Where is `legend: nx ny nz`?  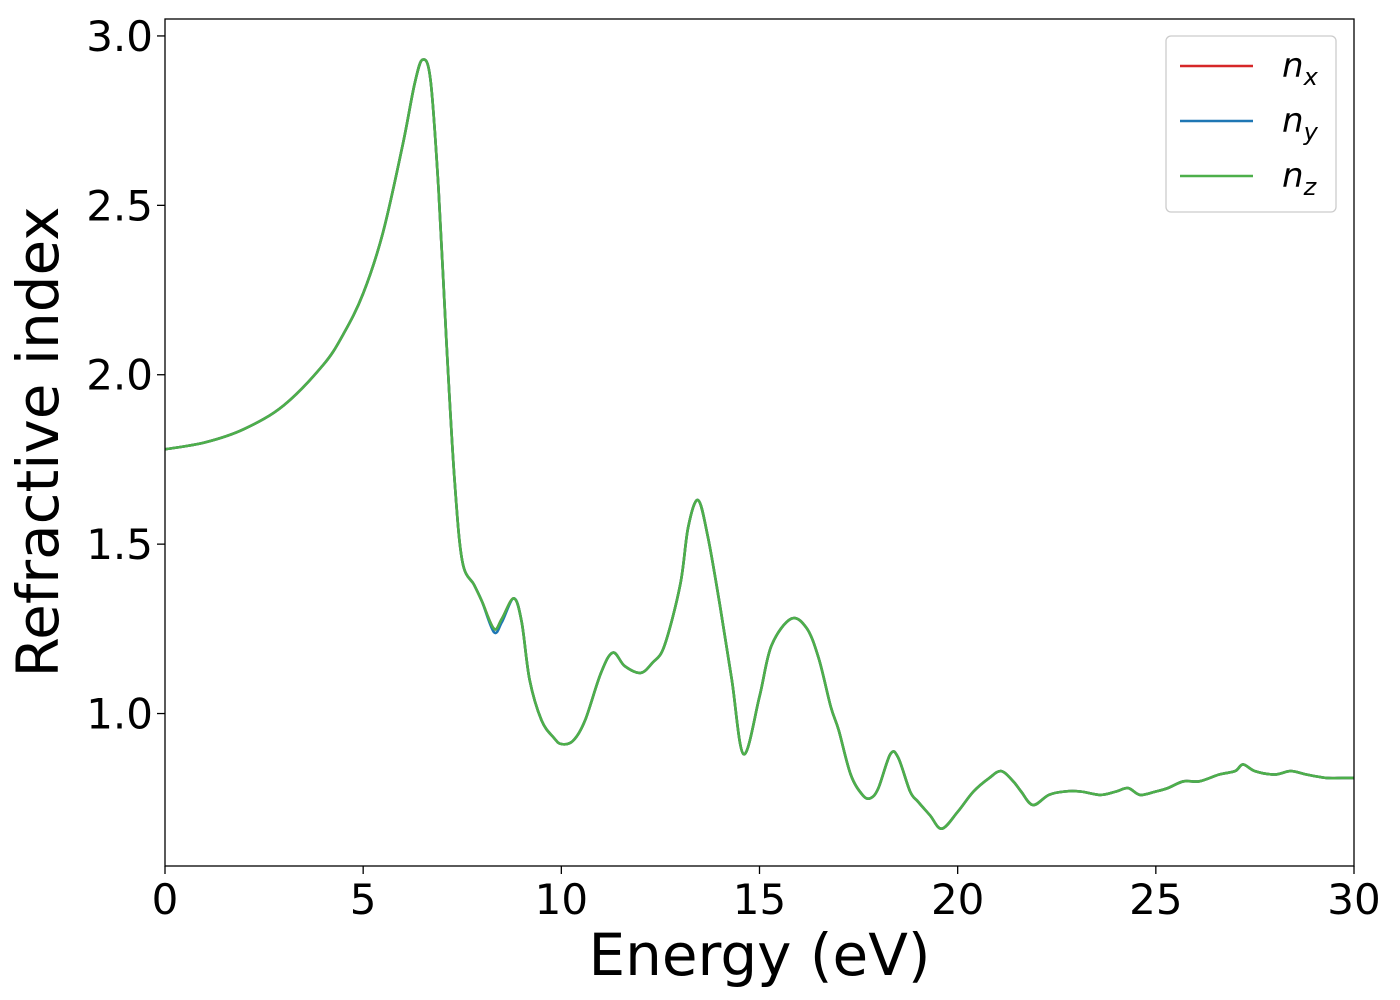
legend: nx ny nz is located at coordinates (1251, 124).